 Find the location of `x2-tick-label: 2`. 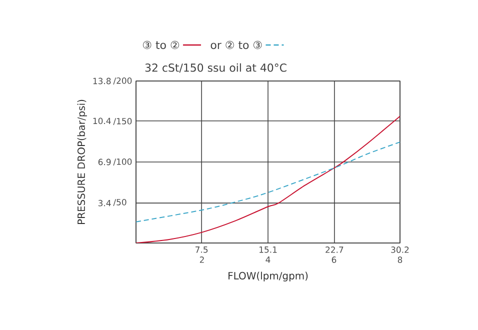

x2-tick-label: 2 is located at coordinates (202, 259).